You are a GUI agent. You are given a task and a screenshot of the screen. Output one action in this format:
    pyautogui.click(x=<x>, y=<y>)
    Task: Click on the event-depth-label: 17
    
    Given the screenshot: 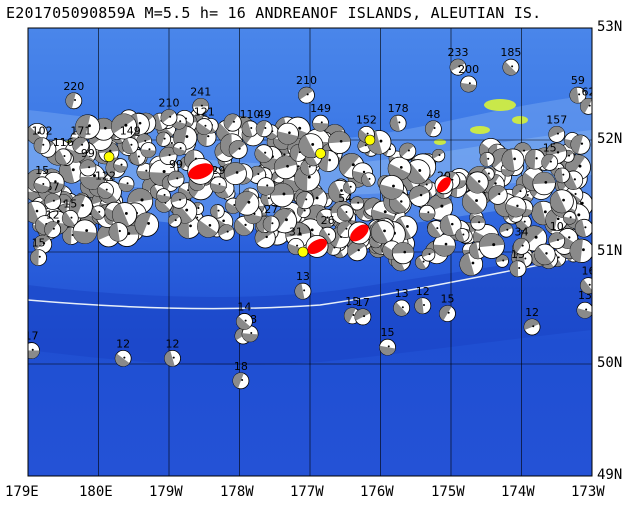 What is the action you would take?
    pyautogui.click(x=363, y=302)
    